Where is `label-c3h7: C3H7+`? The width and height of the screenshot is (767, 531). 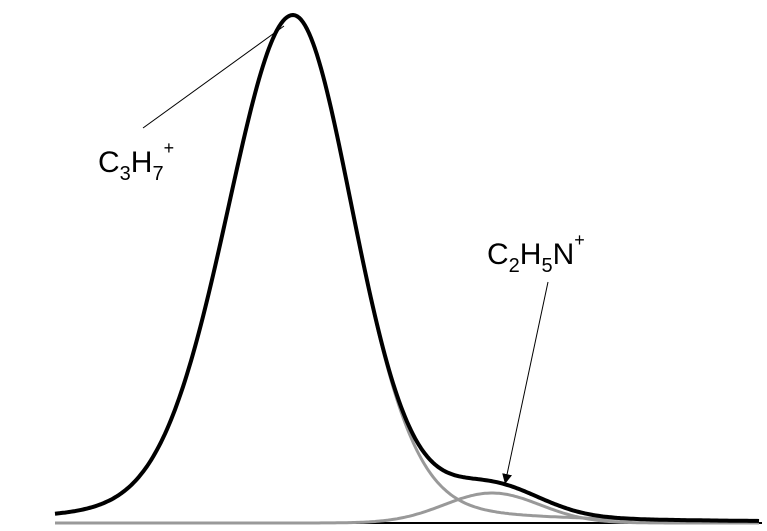 label-c3h7: C3H7+ is located at coordinates (136, 161).